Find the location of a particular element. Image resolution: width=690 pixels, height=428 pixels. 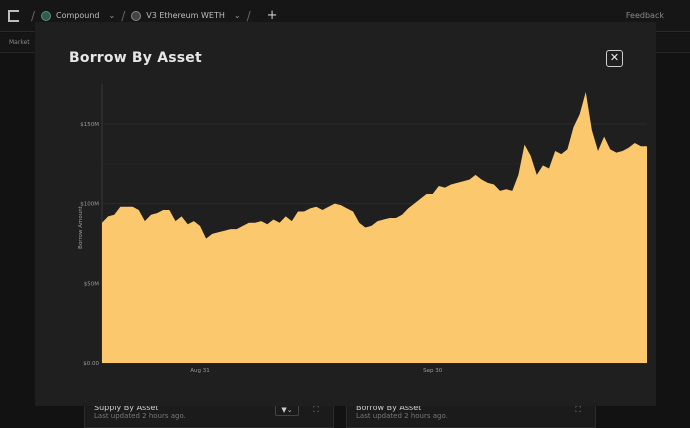

add-tab-button: + is located at coordinates (272, 15).